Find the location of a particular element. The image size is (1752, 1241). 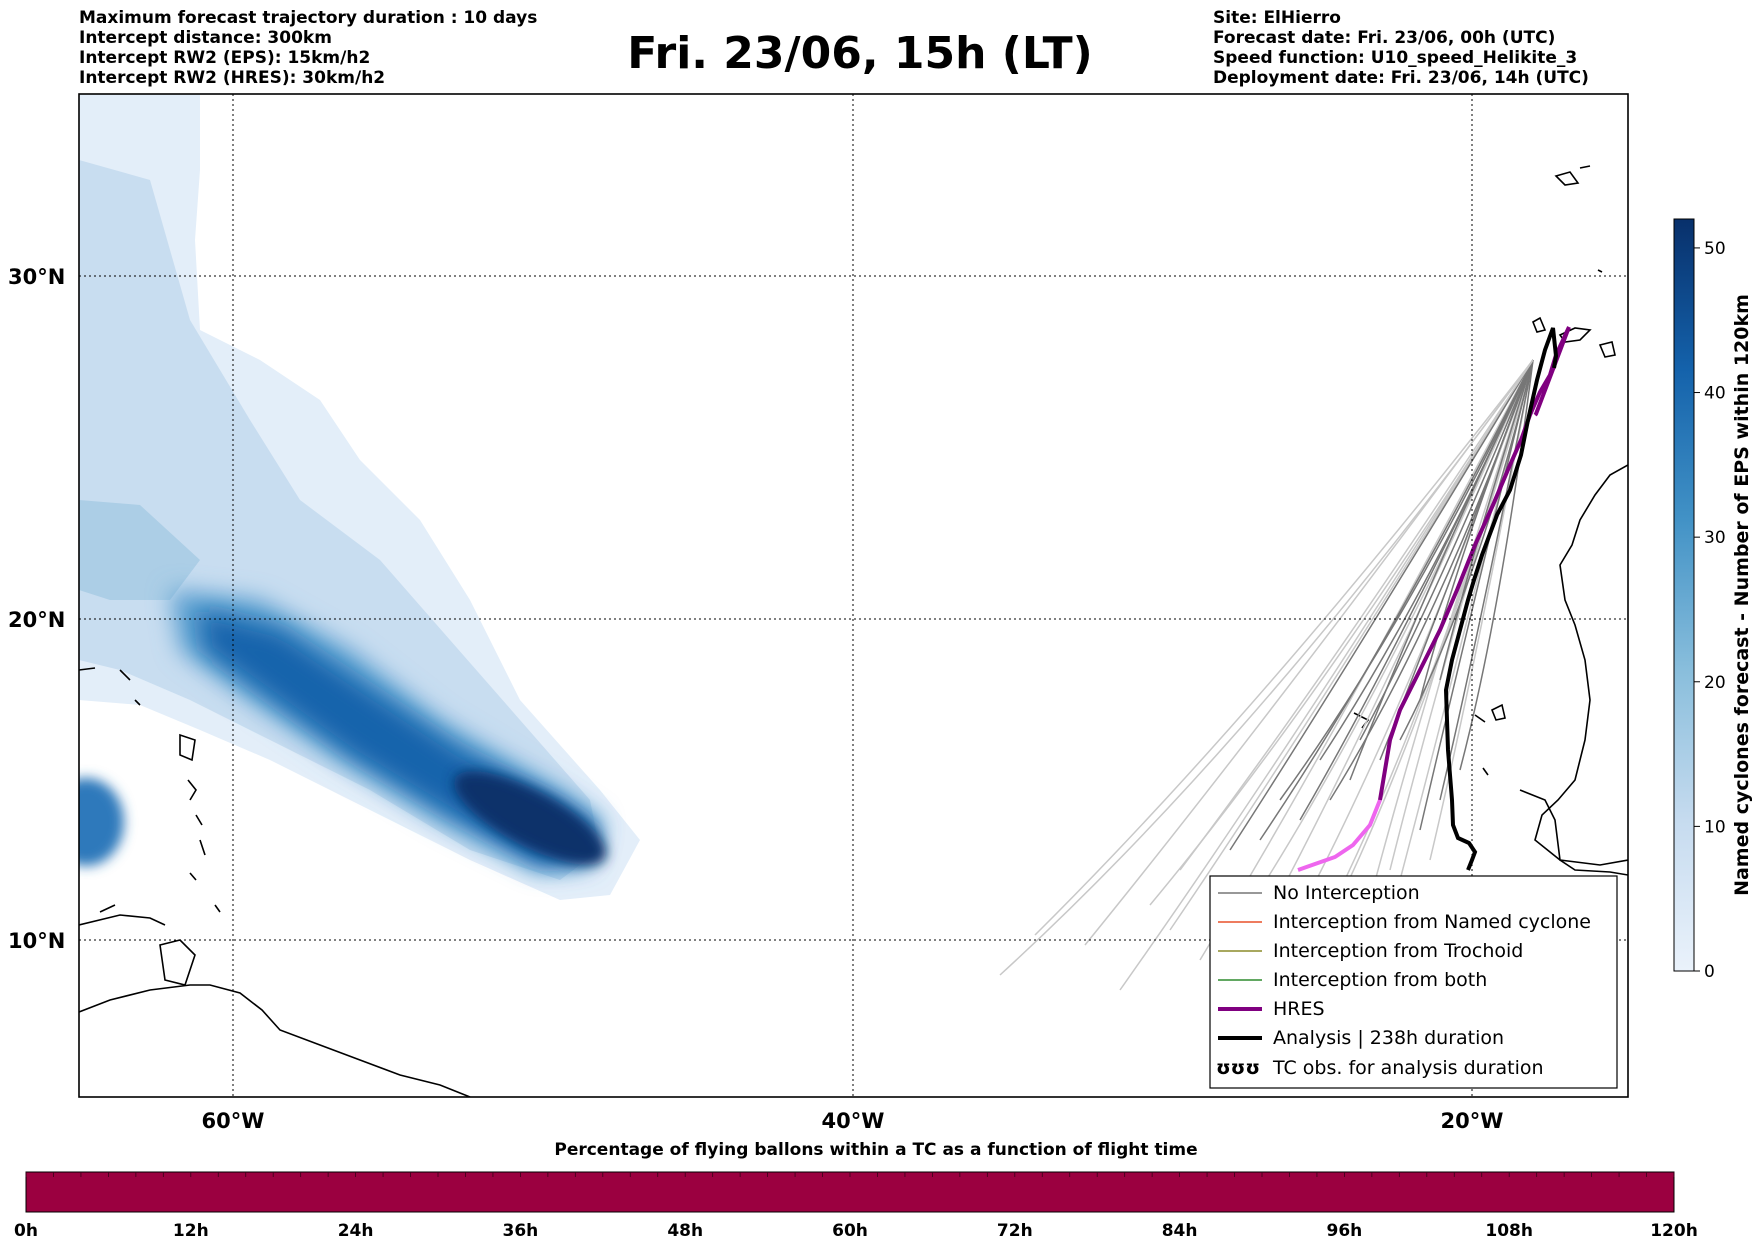

legend-box is located at coordinates (1413, 982).